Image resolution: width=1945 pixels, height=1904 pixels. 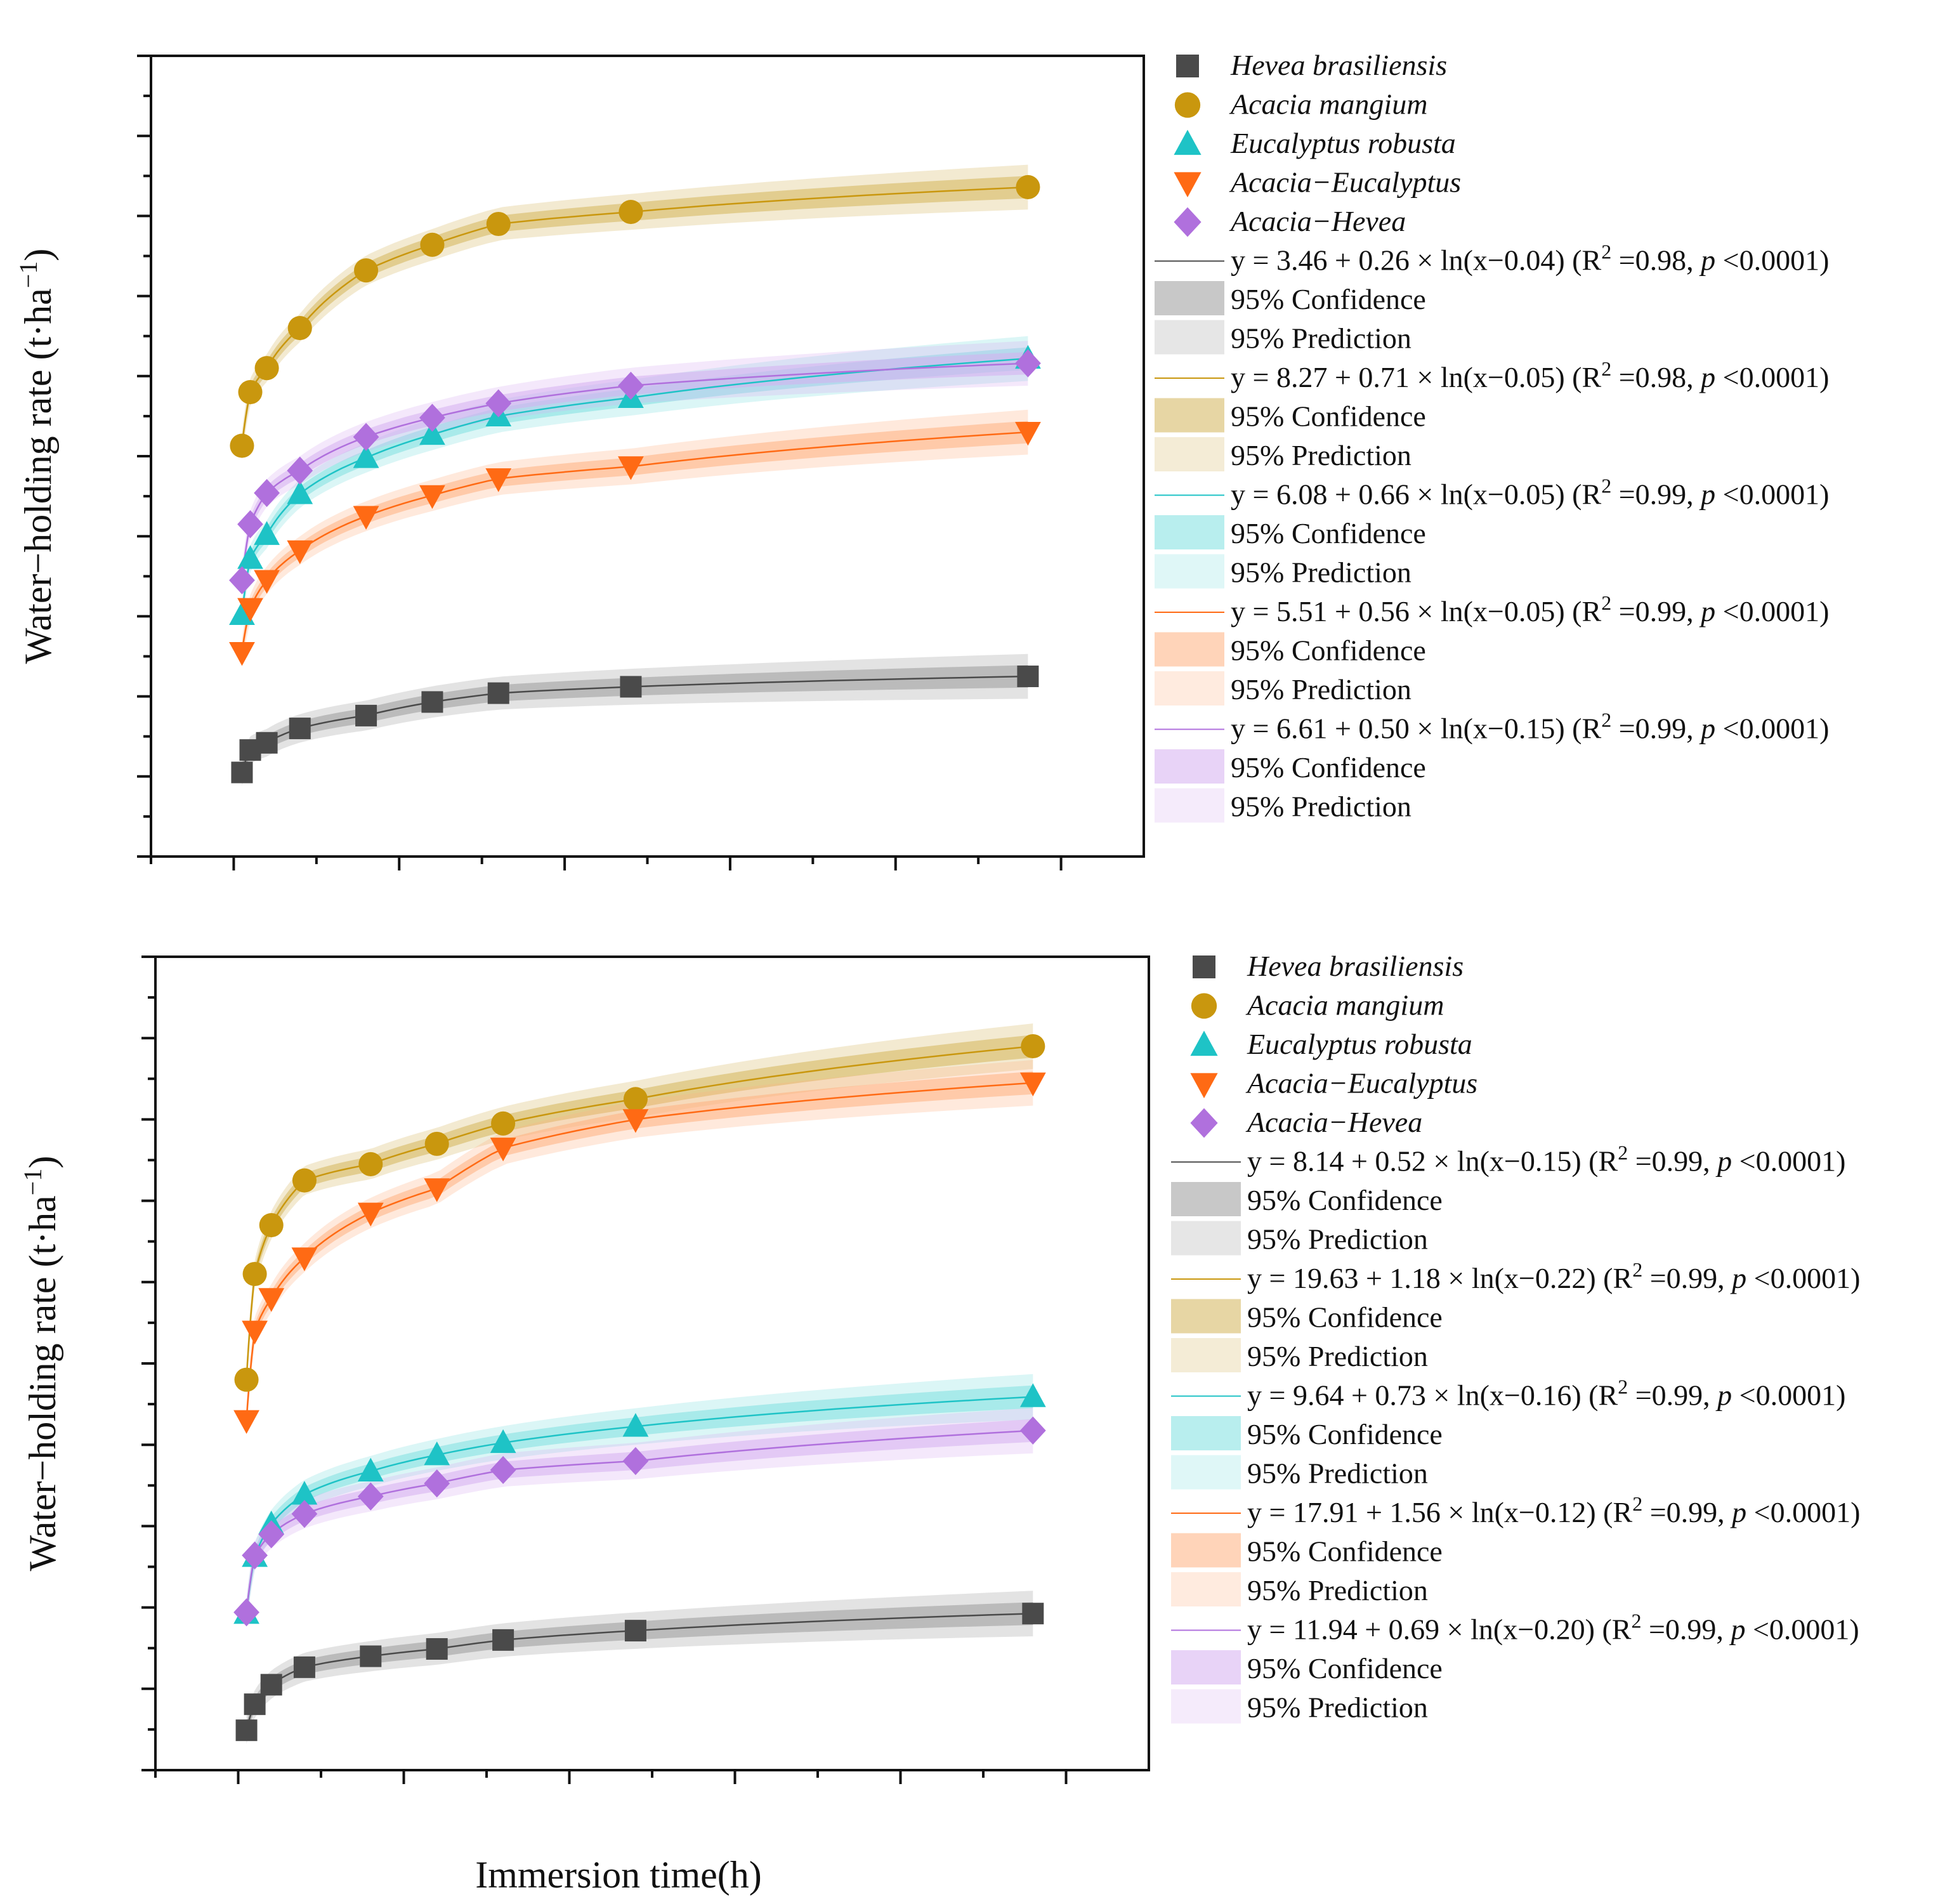 I want to click on legend-series-name: Hevea brasiliensis, so click(x=1355, y=966).